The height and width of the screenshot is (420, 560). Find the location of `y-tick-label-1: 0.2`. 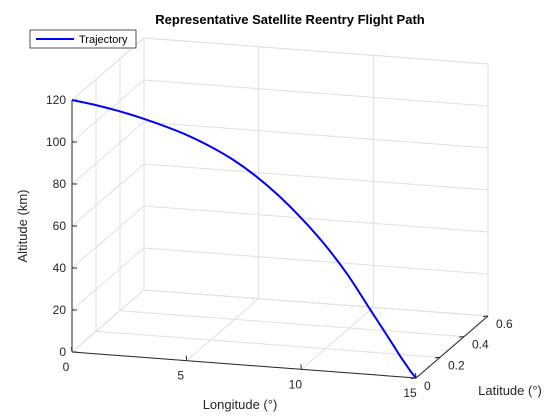

y-tick-label-1: 0.2 is located at coordinates (456, 365).